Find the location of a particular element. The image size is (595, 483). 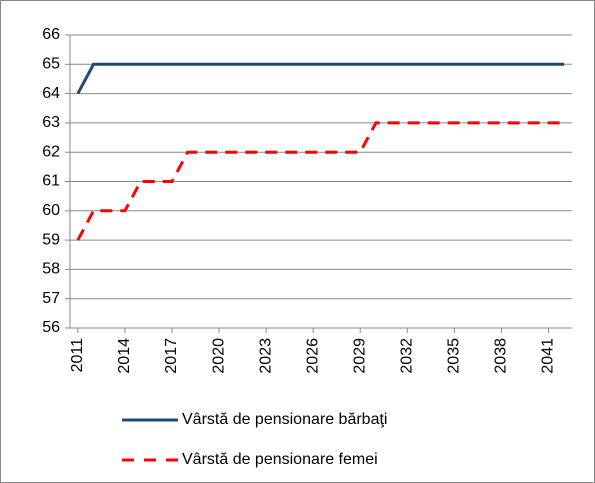

series-line is located at coordinates (320, 78).